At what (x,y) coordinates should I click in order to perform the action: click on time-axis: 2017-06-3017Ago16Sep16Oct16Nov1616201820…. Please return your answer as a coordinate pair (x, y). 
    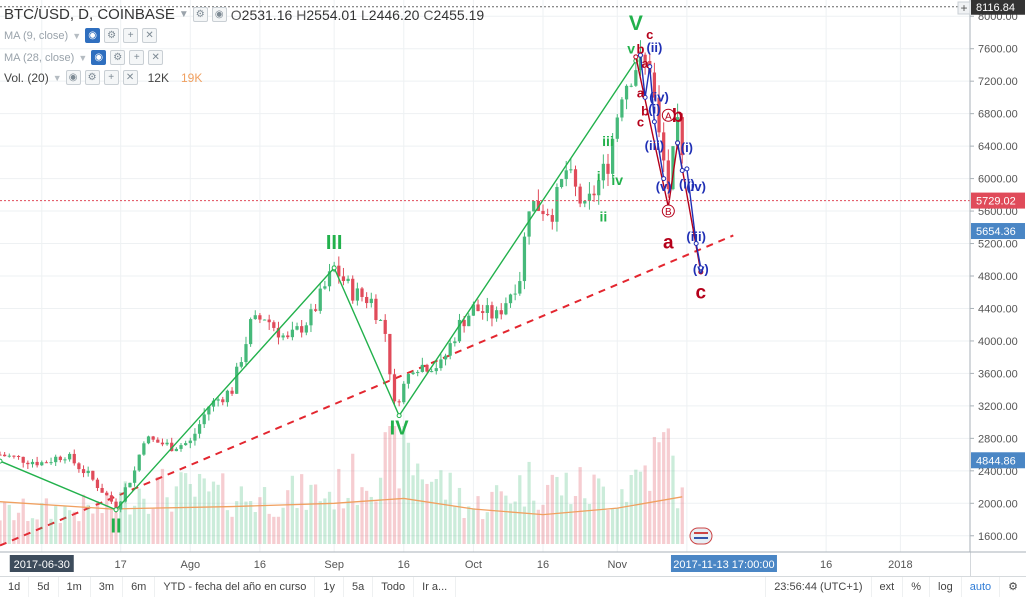
    Looking at the image, I should click on (513, 563).